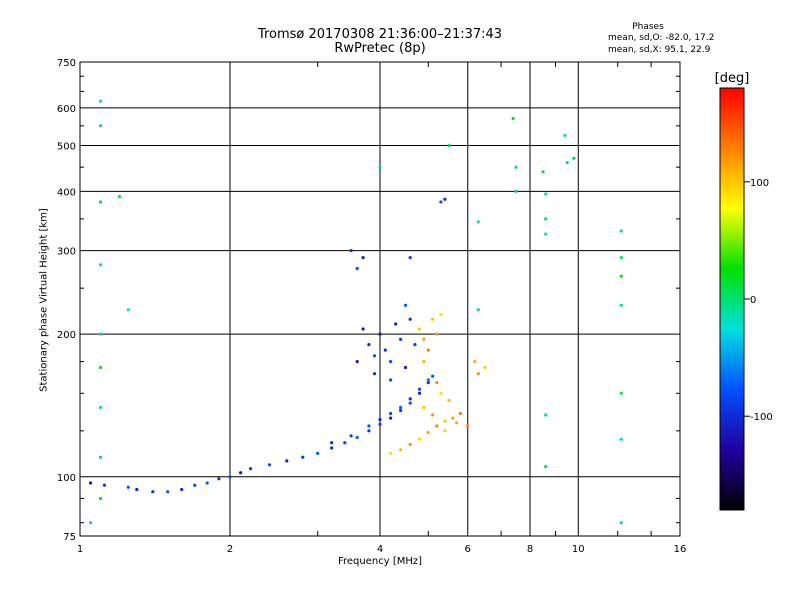 The width and height of the screenshot is (800, 600). Describe the element at coordinates (753, 300) in the screenshot. I see `colorbar-tick-label: 0` at that location.